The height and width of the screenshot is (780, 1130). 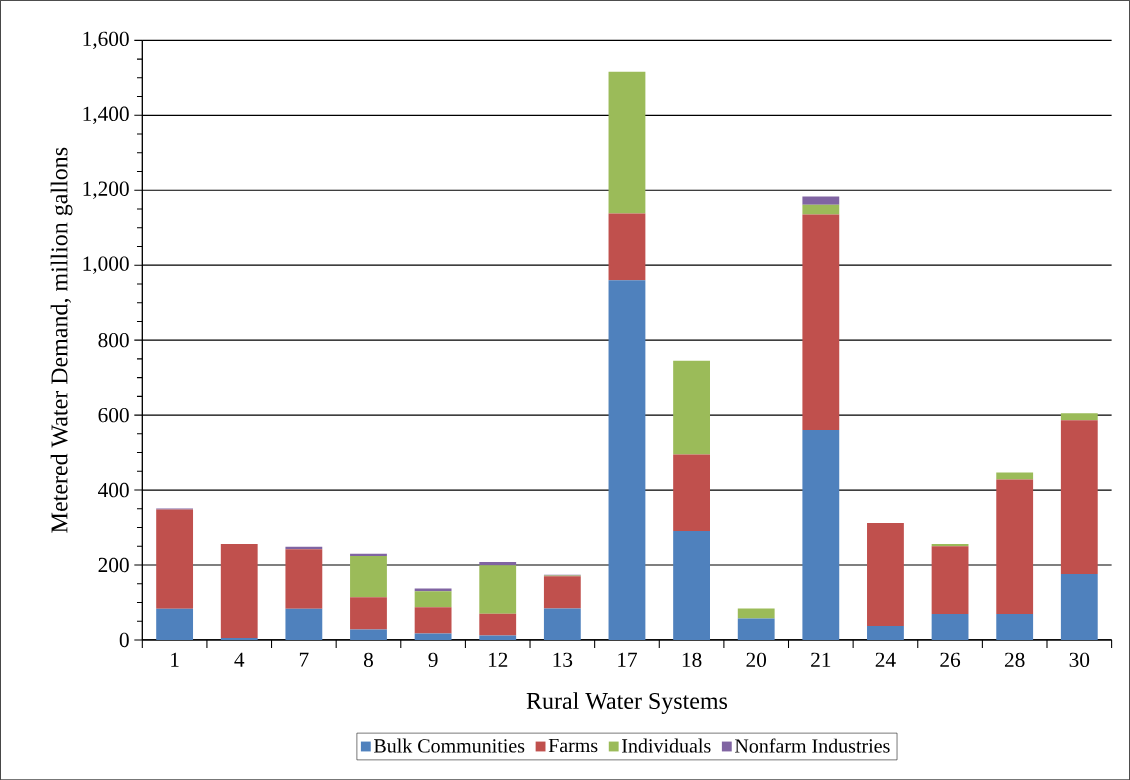 I want to click on x-tick-label: 1, so click(x=175, y=659).